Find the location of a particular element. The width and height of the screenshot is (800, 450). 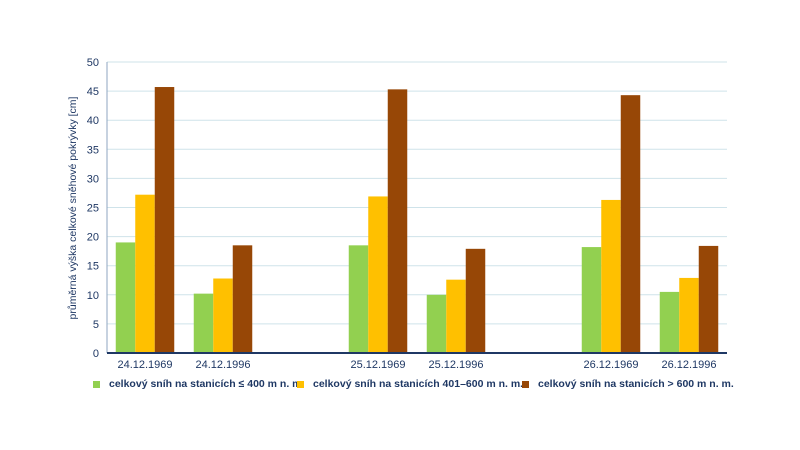

y-tick-label-25: 25 is located at coordinates (93, 209).